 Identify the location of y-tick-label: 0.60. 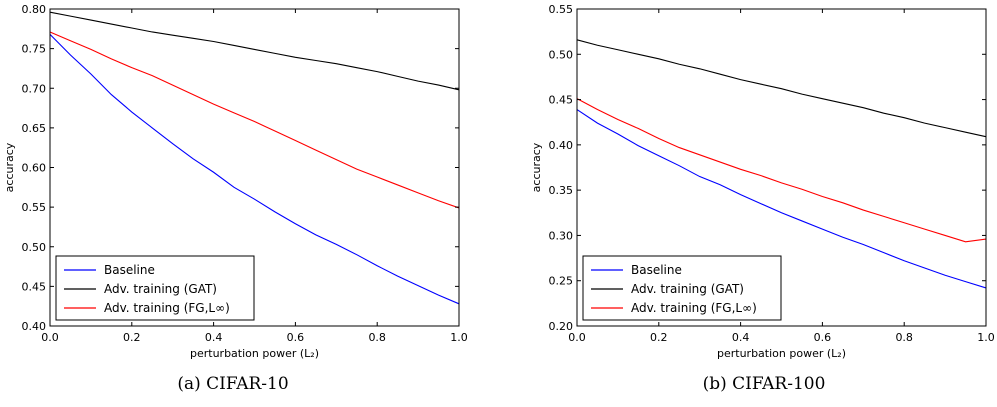
(34, 168).